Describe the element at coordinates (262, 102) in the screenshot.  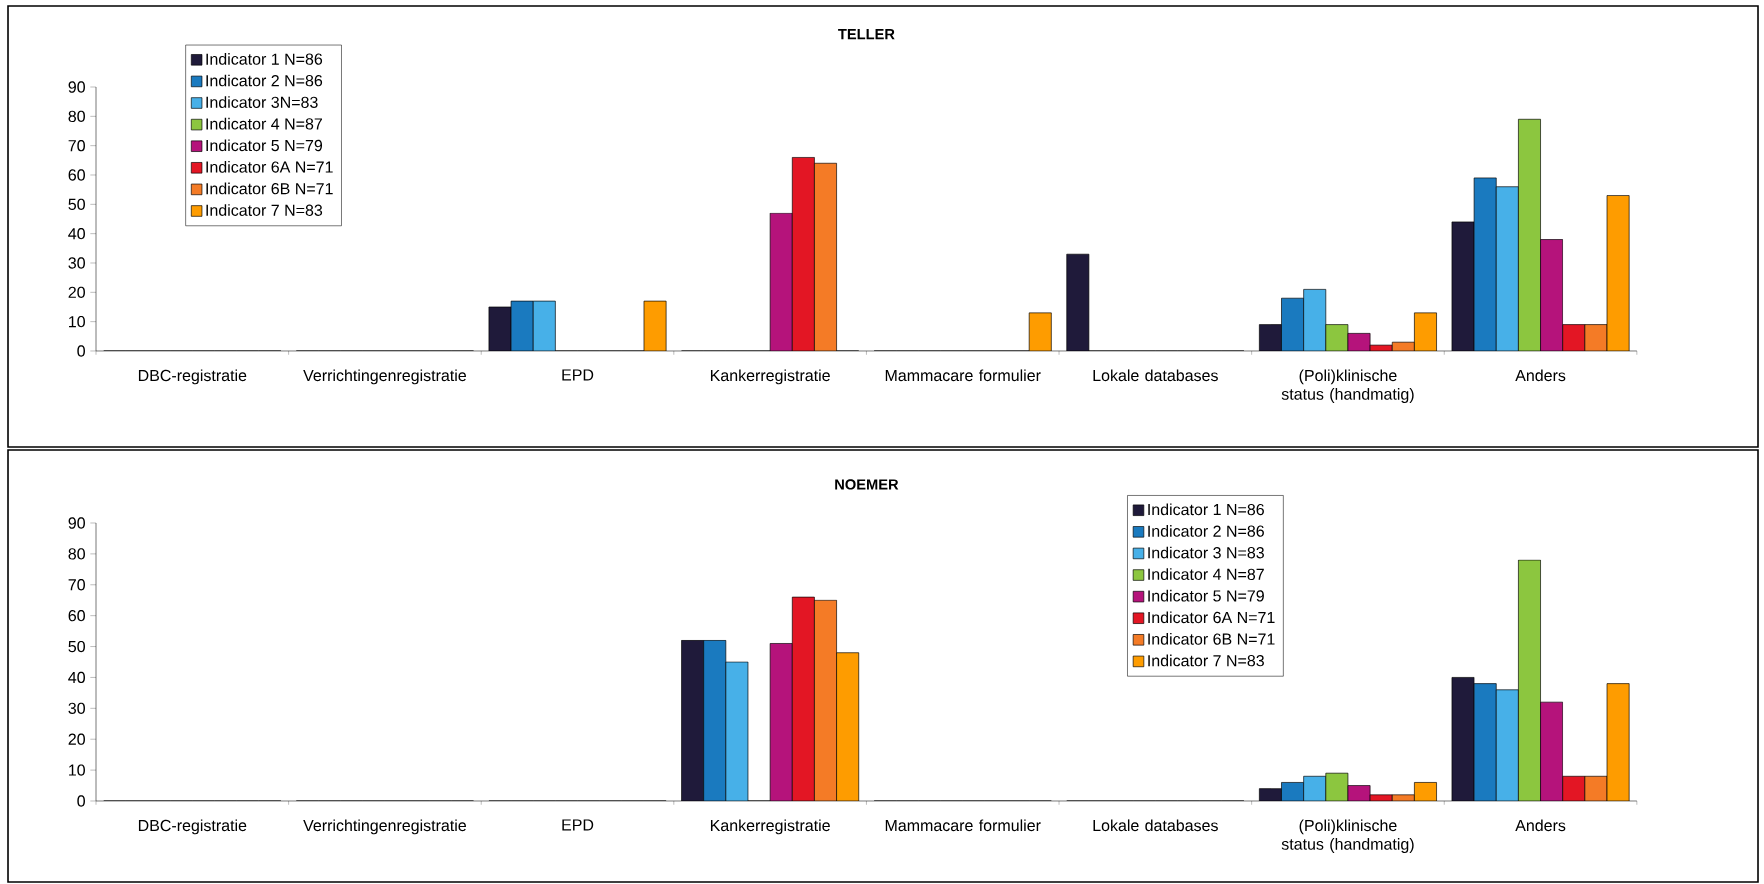
I see `legend-label: Indicator 3N=83` at that location.